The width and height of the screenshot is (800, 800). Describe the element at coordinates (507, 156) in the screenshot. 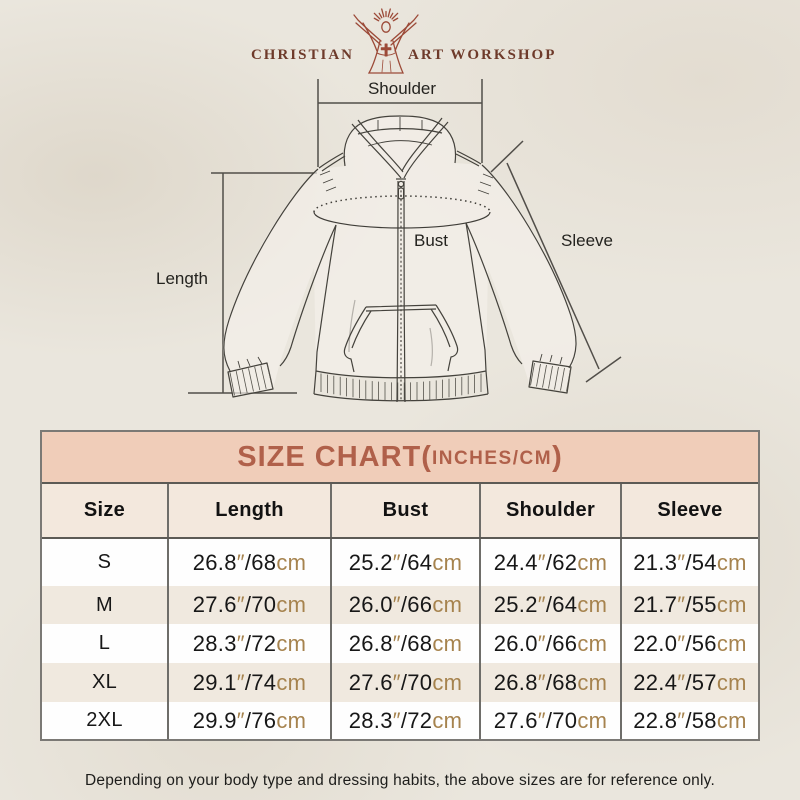

I see `sleeve-top-tick` at that location.